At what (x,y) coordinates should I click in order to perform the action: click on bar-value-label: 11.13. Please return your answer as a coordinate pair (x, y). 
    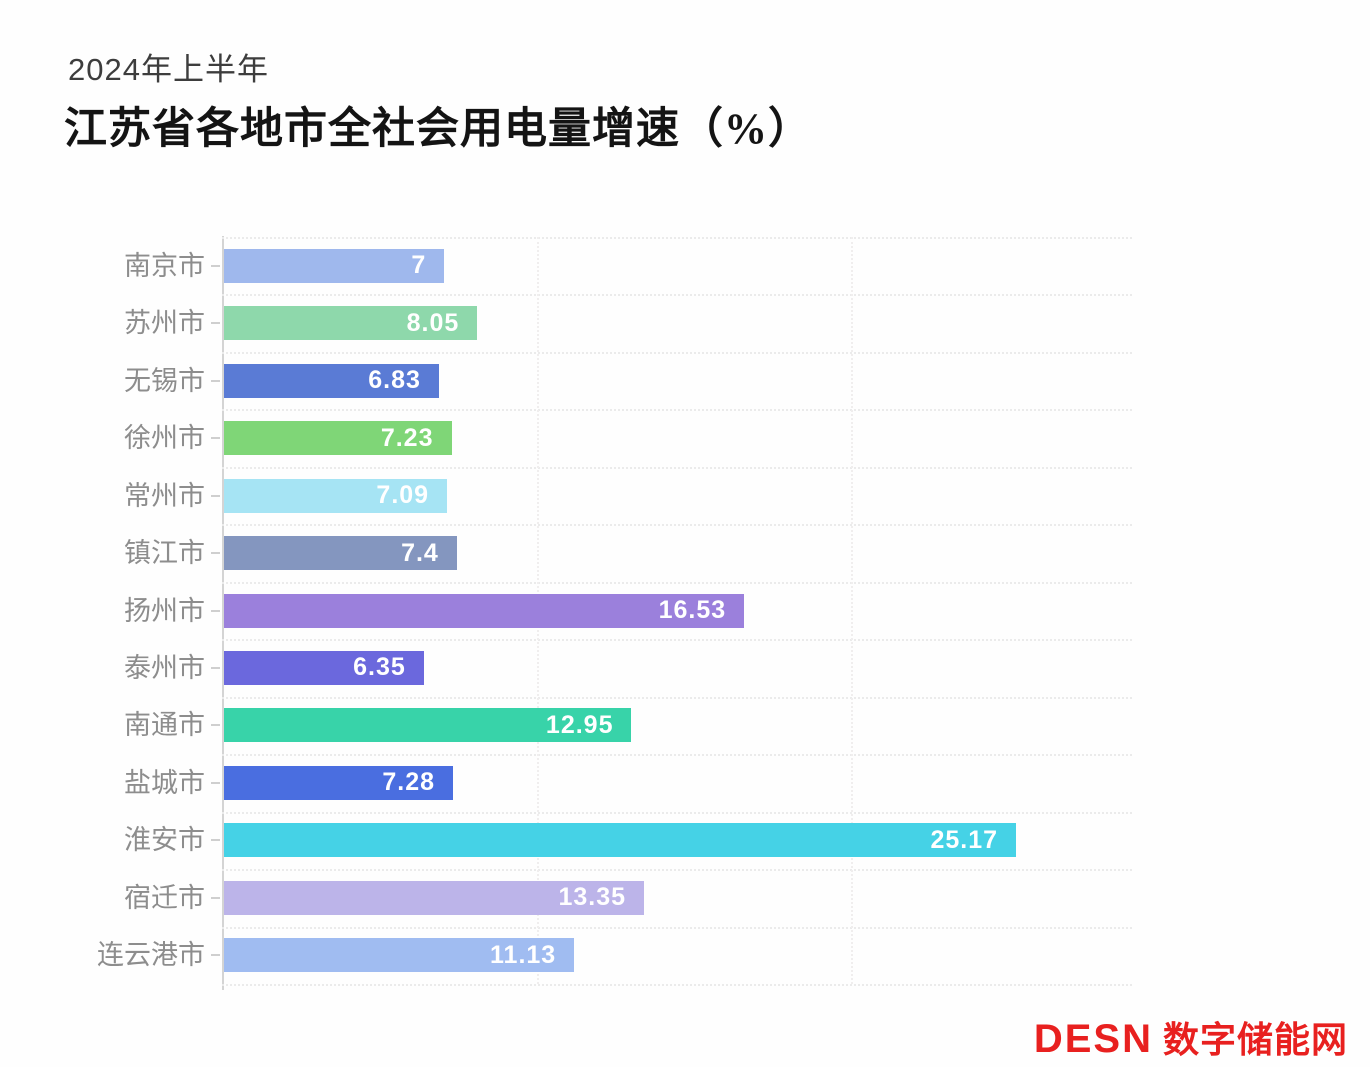
    Looking at the image, I should click on (523, 954).